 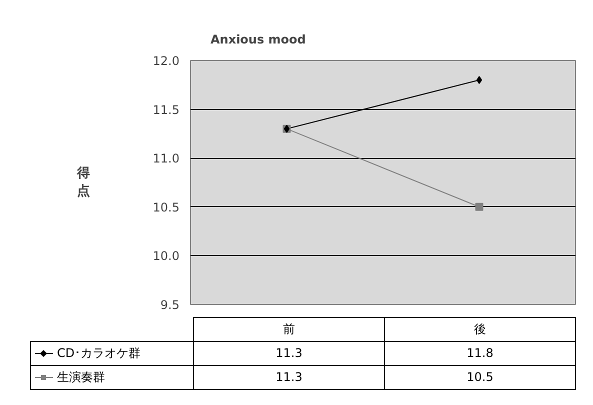 I want to click on data-label: 10.5, so click(x=480, y=378).